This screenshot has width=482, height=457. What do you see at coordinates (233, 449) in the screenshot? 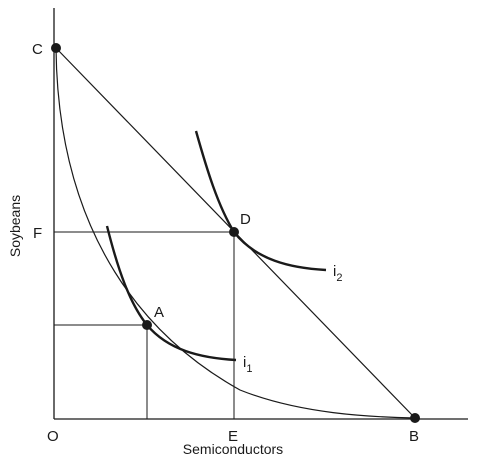
I see `x-axis-label: Semiconductors` at bounding box center [233, 449].